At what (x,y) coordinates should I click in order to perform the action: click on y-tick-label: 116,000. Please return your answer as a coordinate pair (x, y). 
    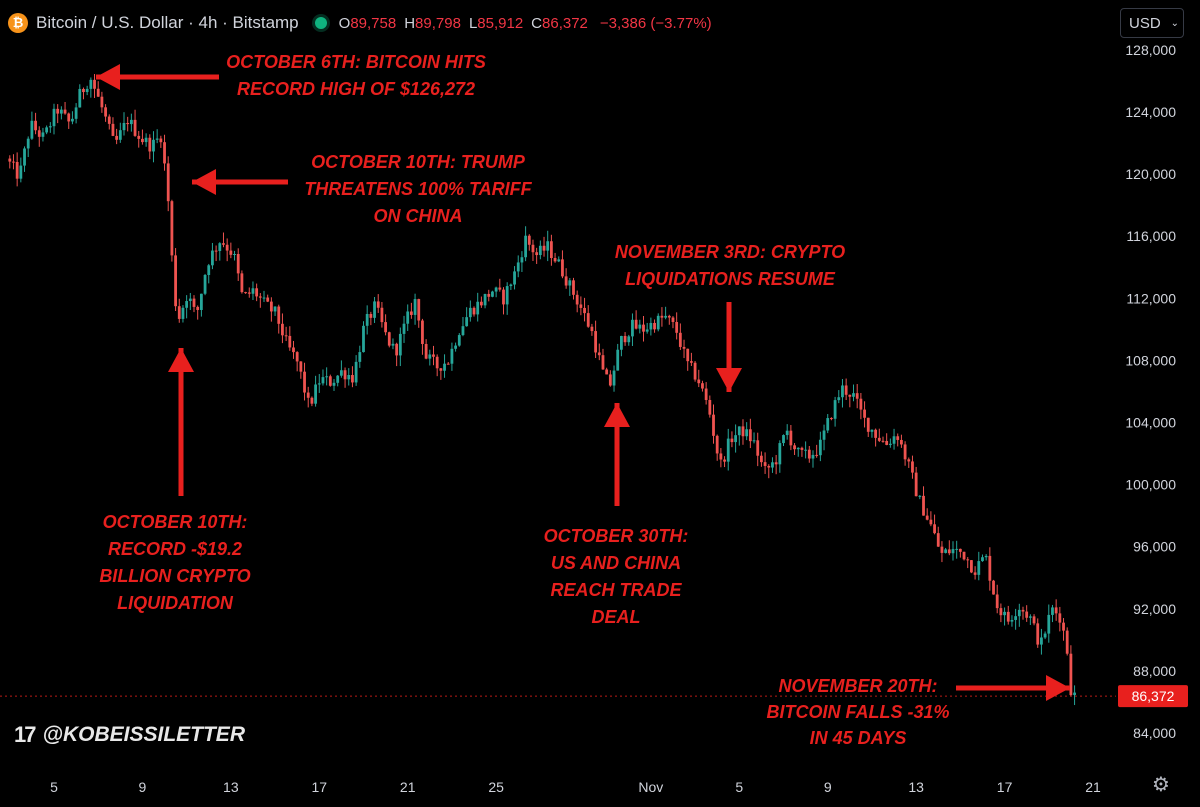
    Looking at the image, I should click on (1151, 236).